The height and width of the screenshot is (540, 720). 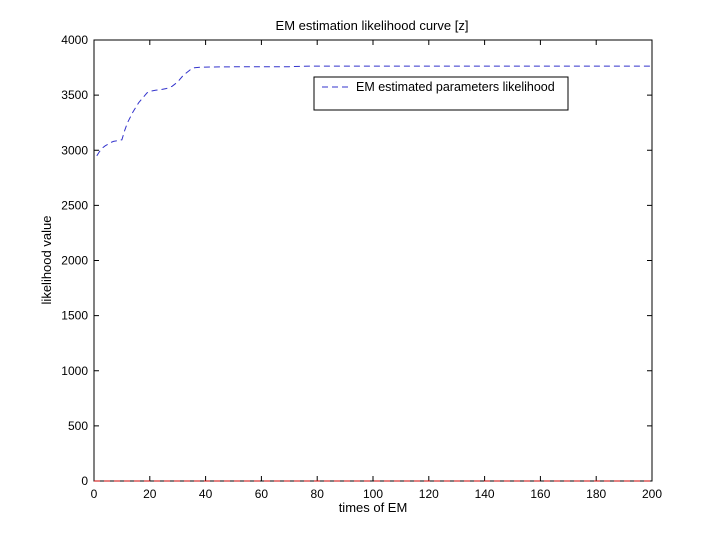 I want to click on legend-box, so click(x=441, y=93).